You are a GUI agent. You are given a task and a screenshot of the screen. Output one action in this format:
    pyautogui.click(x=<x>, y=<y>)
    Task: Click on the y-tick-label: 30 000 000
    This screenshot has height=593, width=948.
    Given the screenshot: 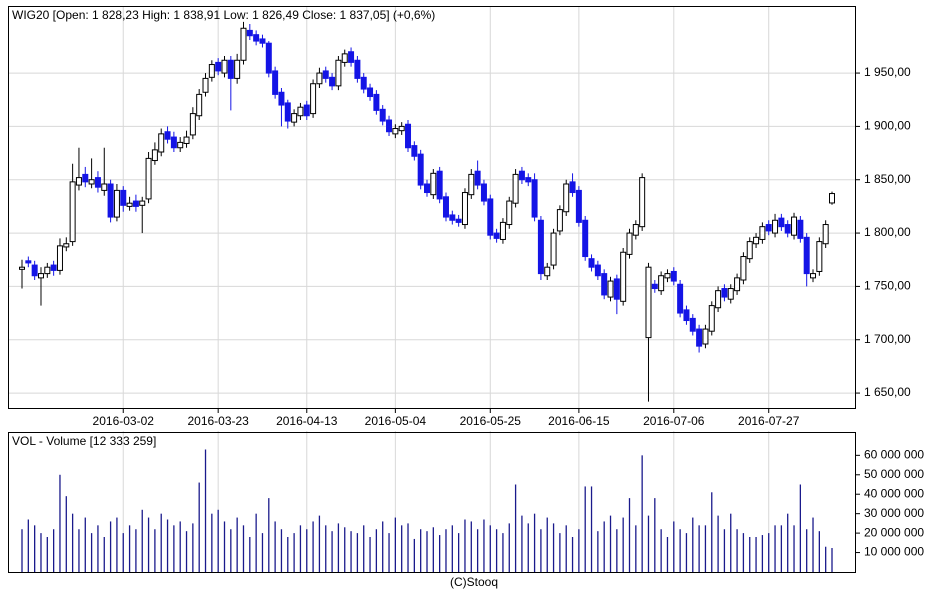 What is the action you would take?
    pyautogui.click(x=894, y=513)
    